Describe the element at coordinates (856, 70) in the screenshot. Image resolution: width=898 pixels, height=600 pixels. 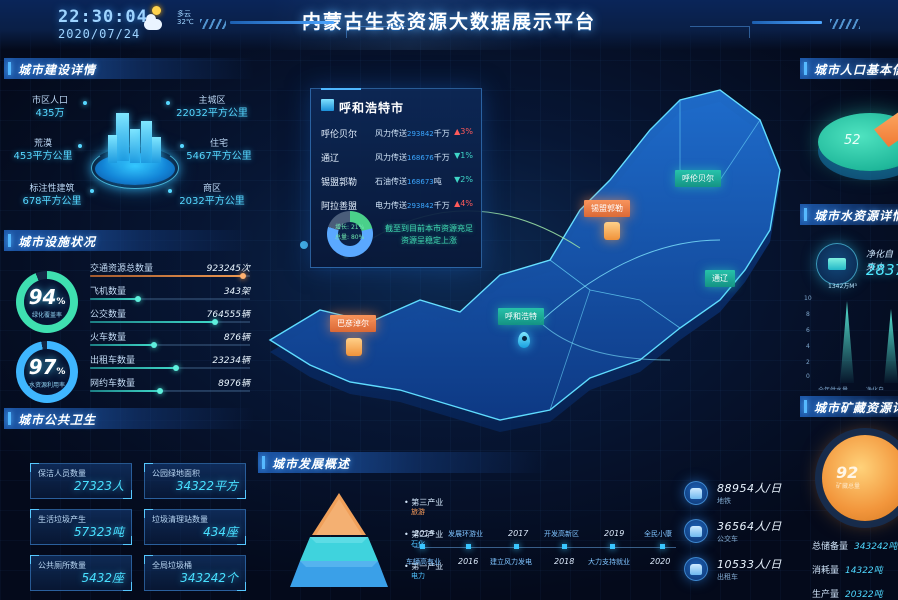
I see `panel-title: 城市人口基本信息` at that location.